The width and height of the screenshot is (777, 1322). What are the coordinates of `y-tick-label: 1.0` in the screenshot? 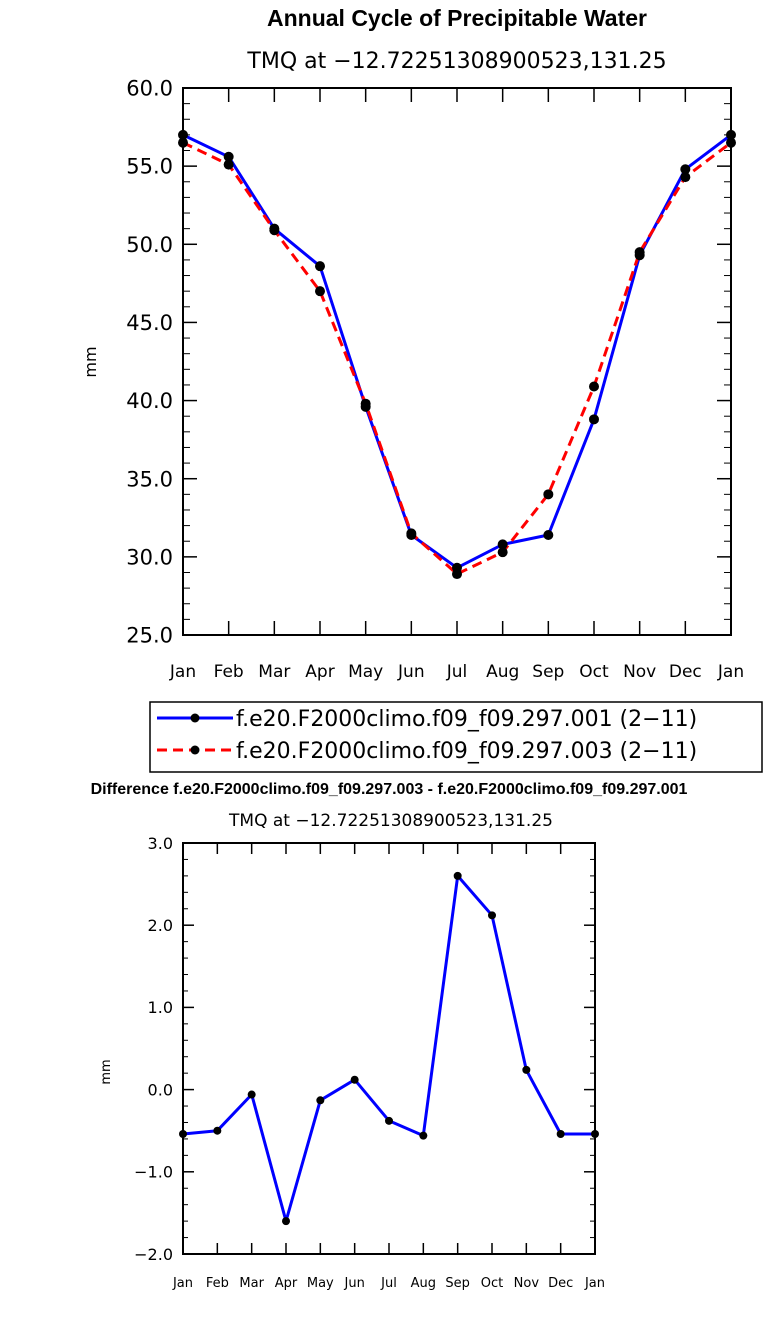 It's located at (160, 1007).